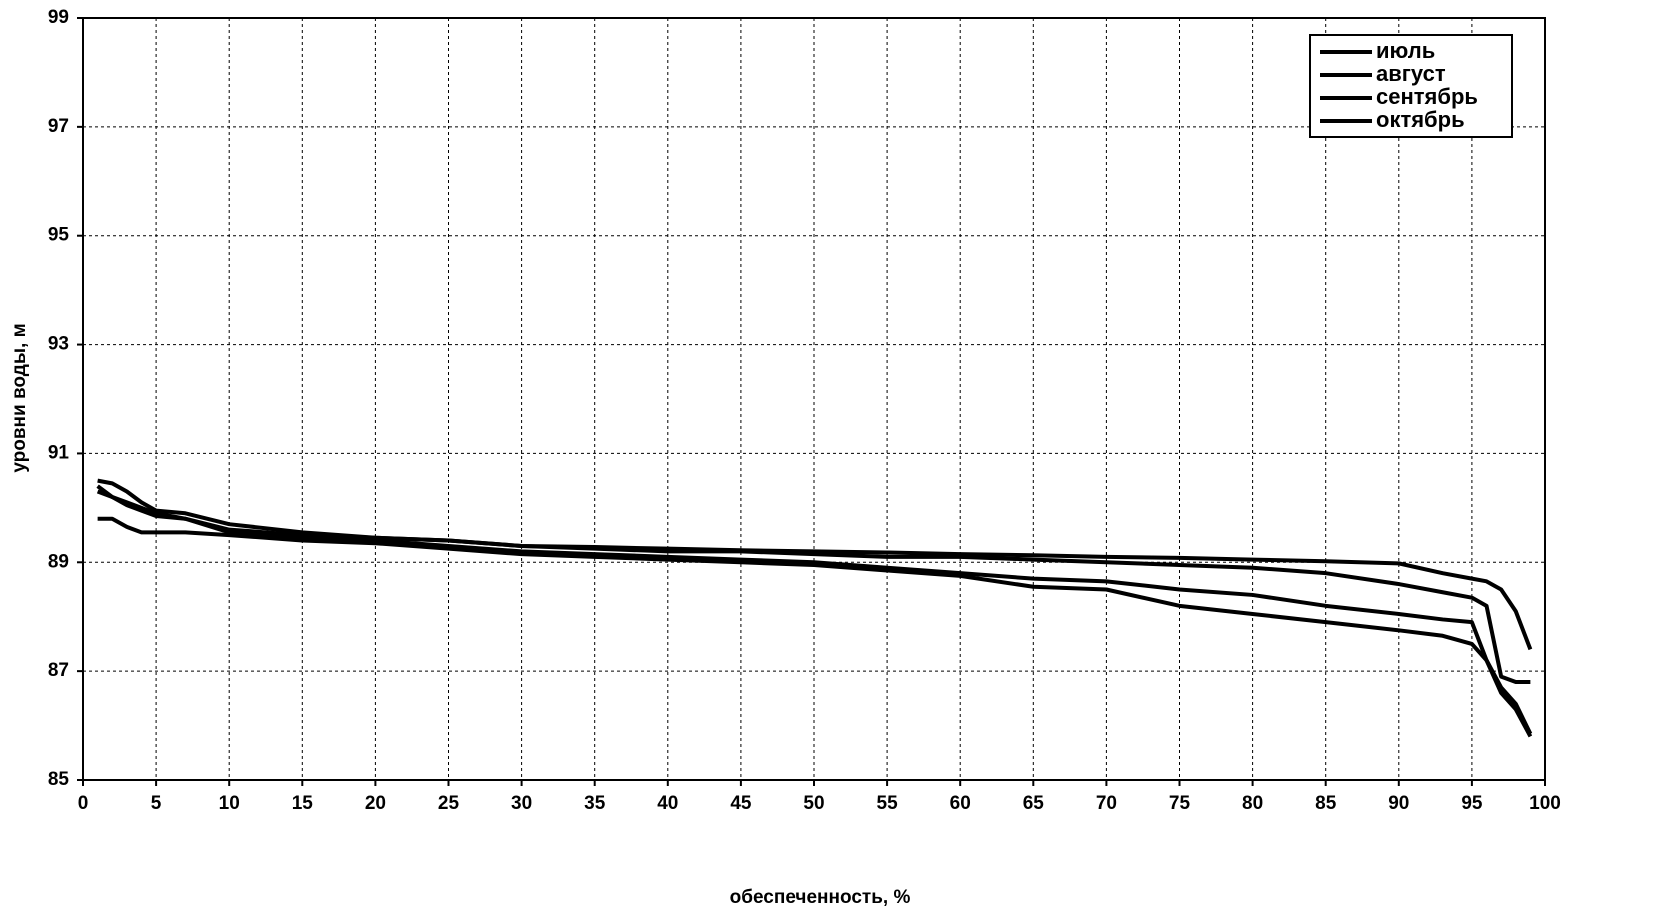  Describe the element at coordinates (1472, 803) in the screenshot. I see `x-tick-label: 95` at that location.